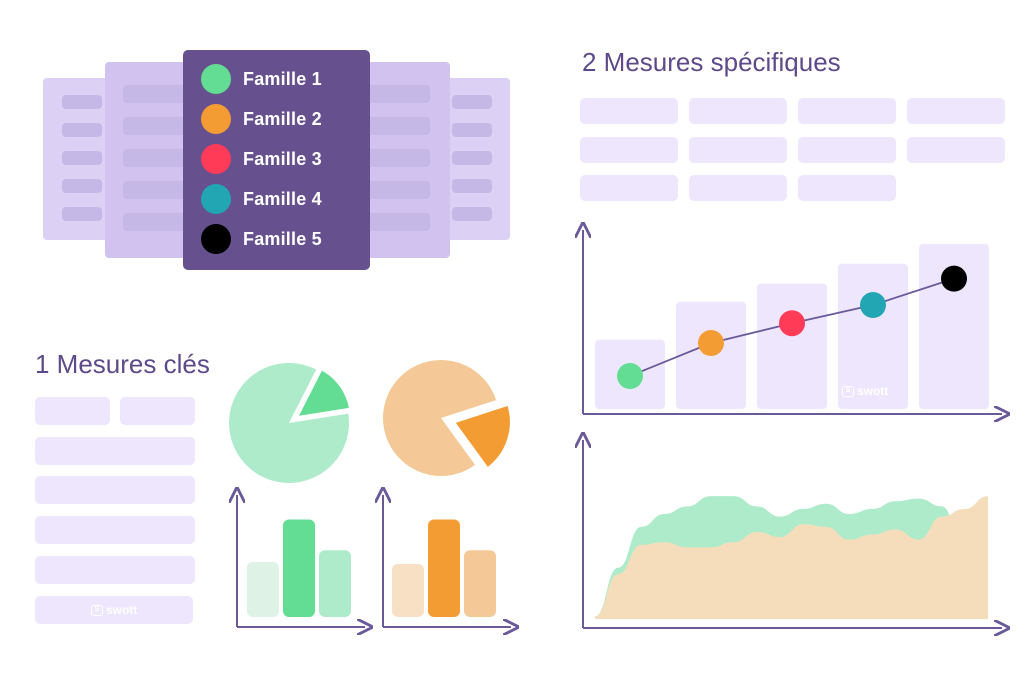 Image resolution: width=1024 pixels, height=677 pixels. Describe the element at coordinates (282, 118) in the screenshot. I see `legend-label: Famille 2` at that location.